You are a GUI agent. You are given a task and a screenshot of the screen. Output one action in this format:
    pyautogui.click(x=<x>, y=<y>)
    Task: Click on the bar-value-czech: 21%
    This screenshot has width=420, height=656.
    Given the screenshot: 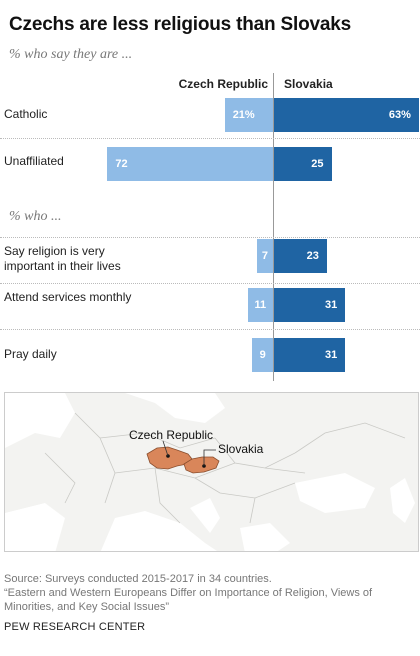 What is the action you would take?
    pyautogui.click(x=243, y=115)
    